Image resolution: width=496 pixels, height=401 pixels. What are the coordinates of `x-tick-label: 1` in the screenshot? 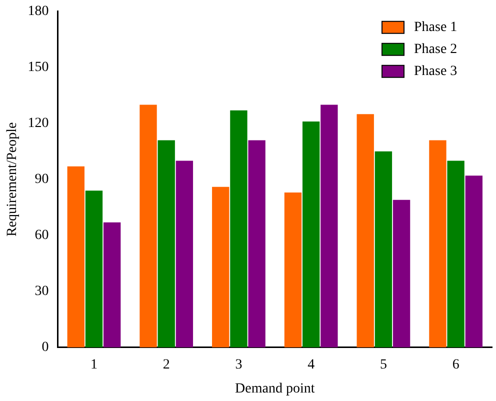 It's located at (94, 364).